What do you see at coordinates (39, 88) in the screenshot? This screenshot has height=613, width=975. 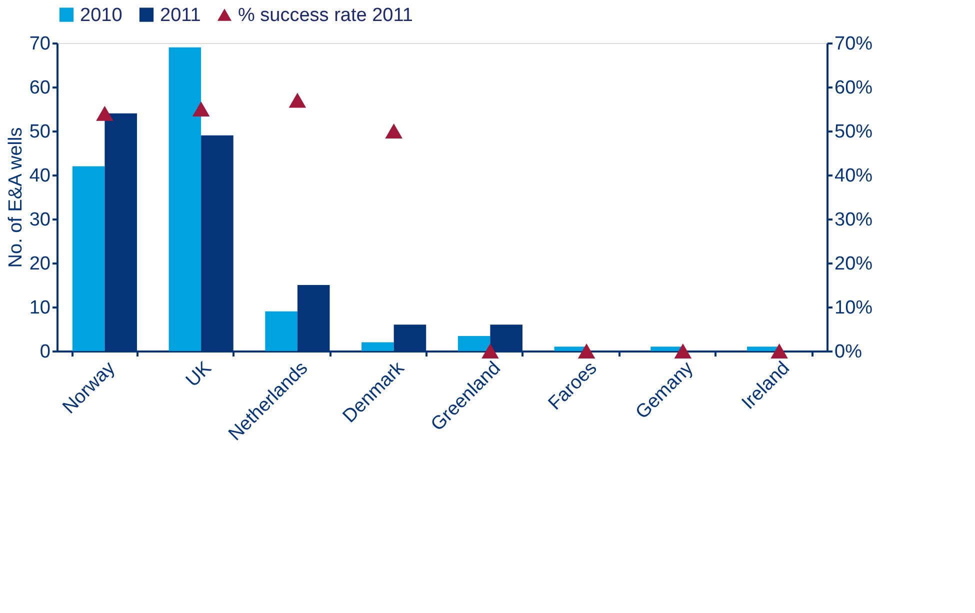 I see `y-tick-label: 60` at bounding box center [39, 88].